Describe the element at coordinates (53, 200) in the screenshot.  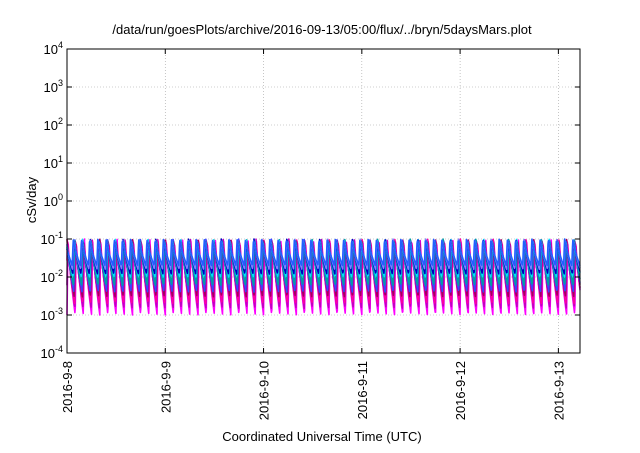
I see `y-tick-label: 10⁰` at that location.